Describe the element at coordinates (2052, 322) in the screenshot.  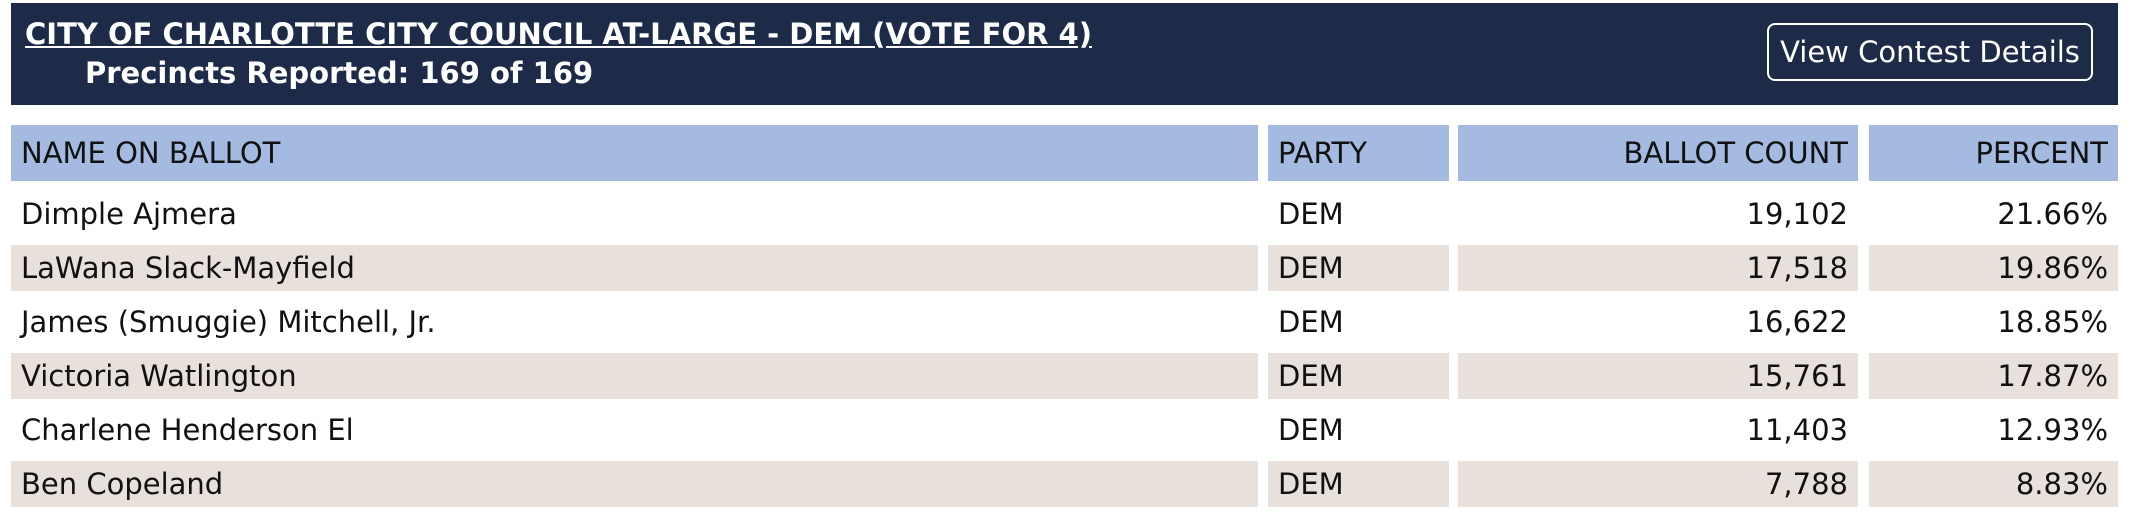
I see `table-cell: 18.85%` at that location.